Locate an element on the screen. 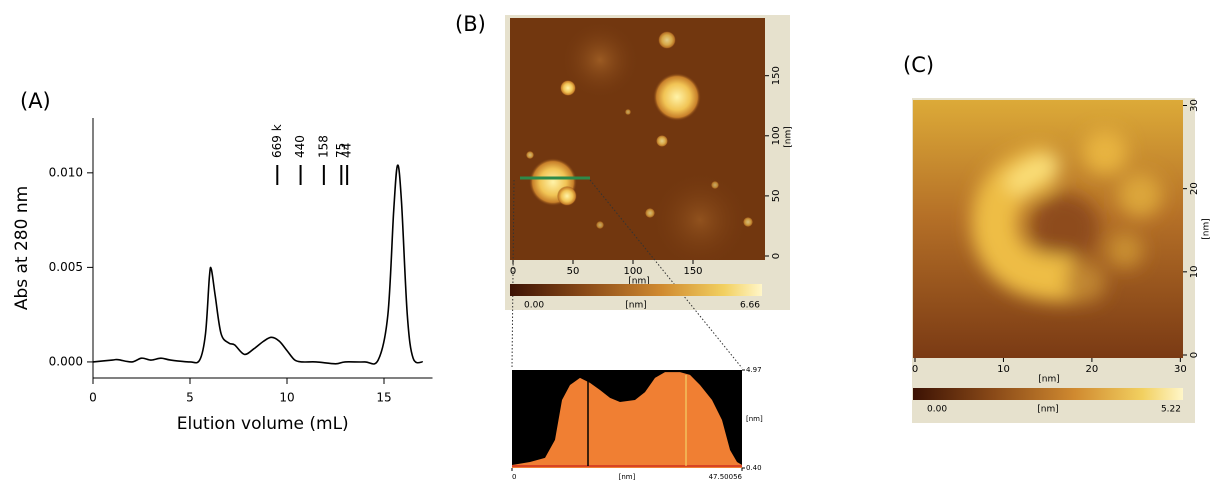  mw-marker-label: 440 is located at coordinates (300, 146).